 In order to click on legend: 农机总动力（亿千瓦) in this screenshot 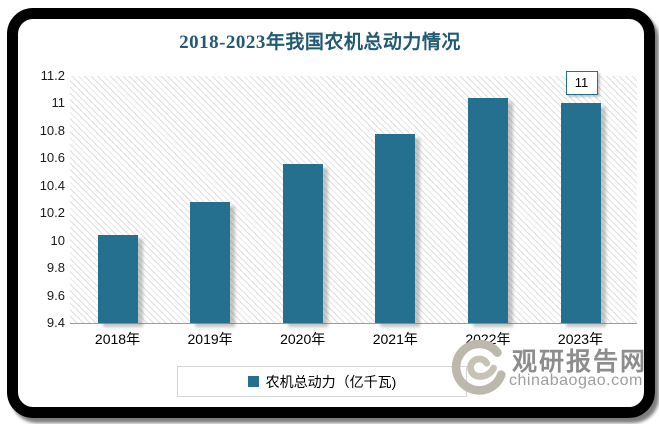, I will do `click(322, 381)`.